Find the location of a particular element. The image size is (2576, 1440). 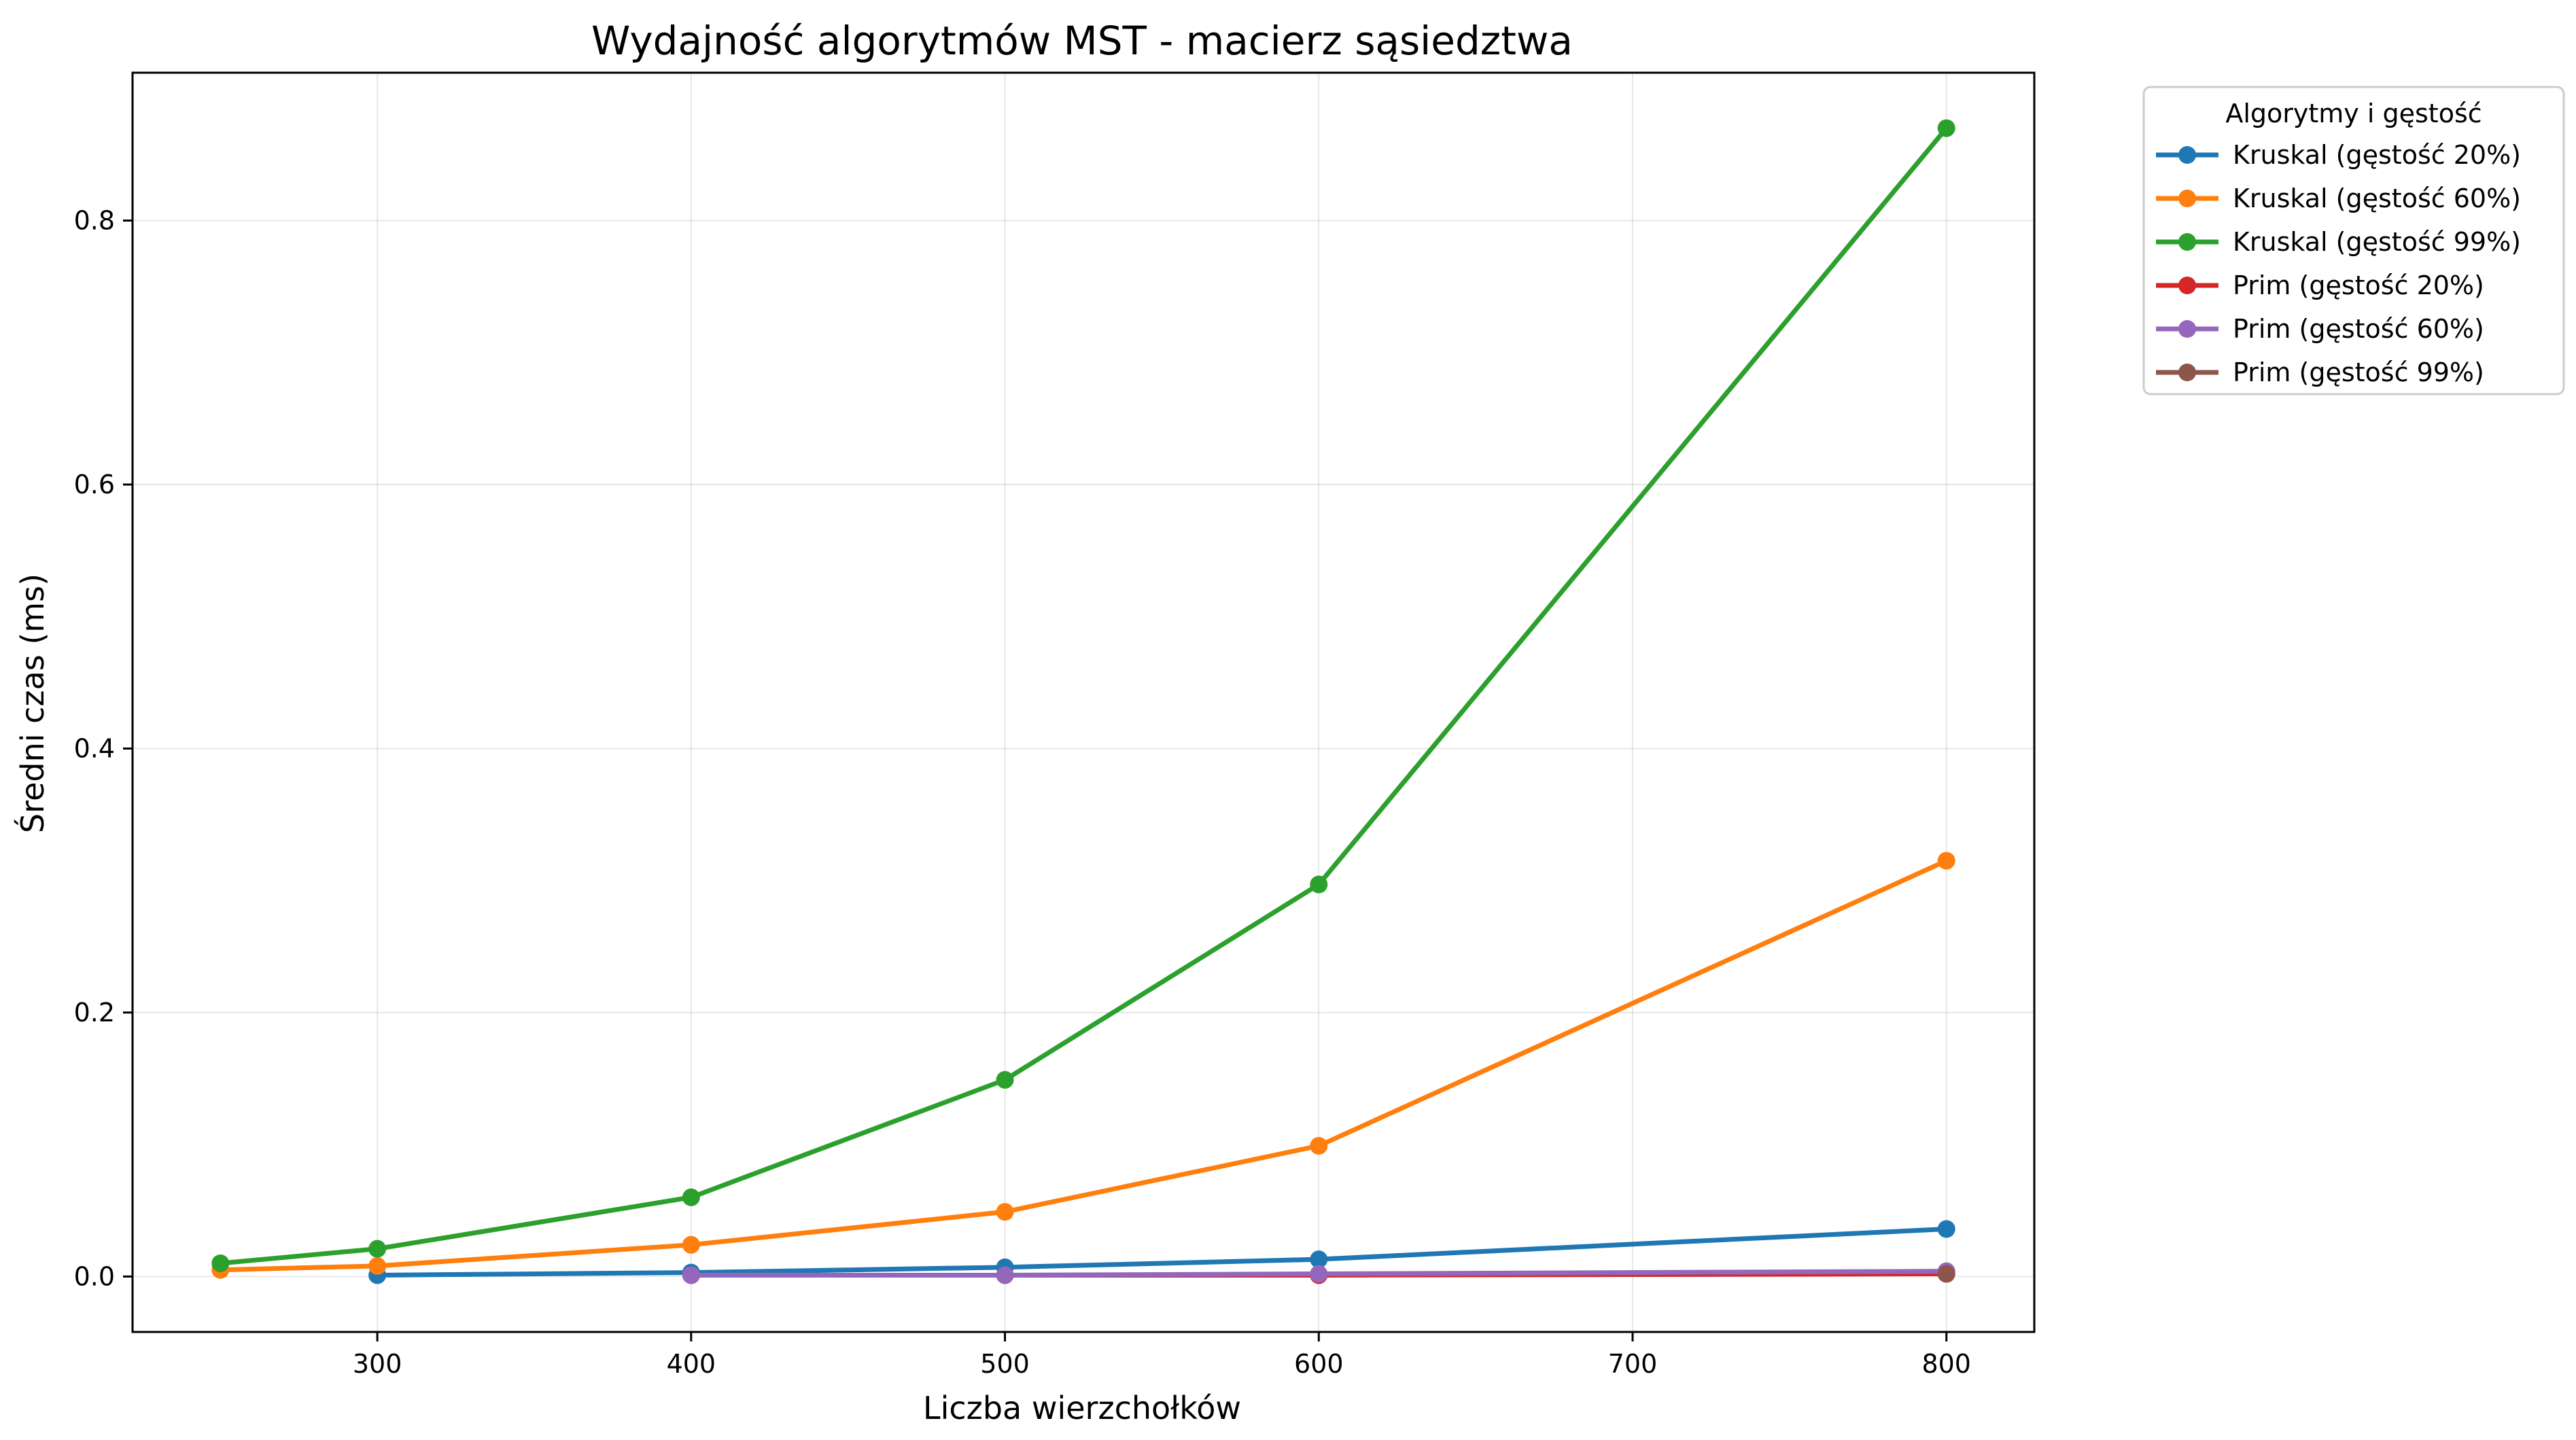

legend-item: Prim (gęstość 20%) is located at coordinates (2320, 285).